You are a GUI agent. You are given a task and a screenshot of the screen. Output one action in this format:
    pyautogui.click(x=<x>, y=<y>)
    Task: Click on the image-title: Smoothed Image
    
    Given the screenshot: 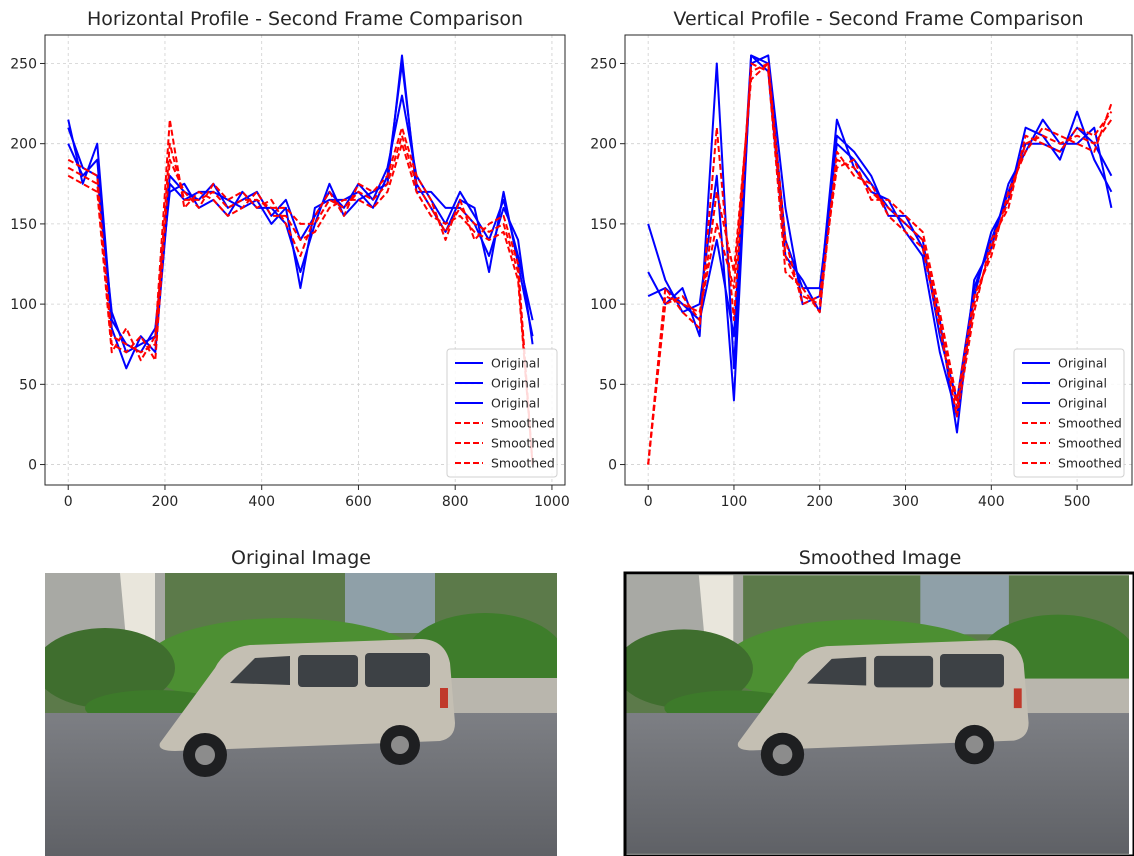 What is the action you would take?
    pyautogui.click(x=880, y=558)
    